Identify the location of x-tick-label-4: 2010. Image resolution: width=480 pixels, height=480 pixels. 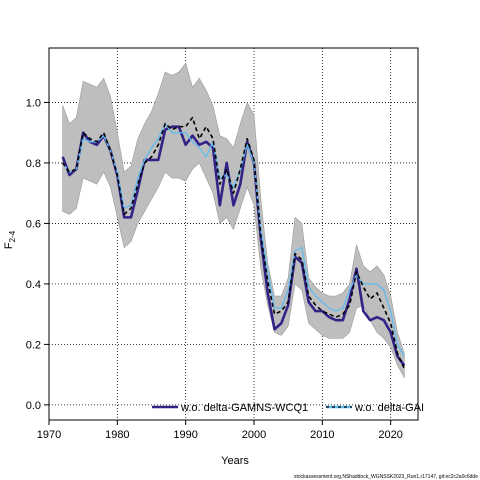
(322, 435).